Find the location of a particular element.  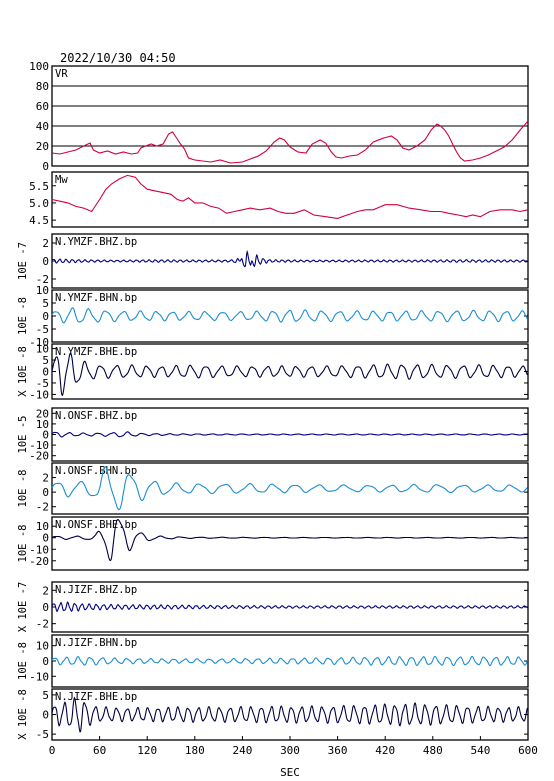

unit-label-9: 10E -8 is located at coordinates (23, 661).